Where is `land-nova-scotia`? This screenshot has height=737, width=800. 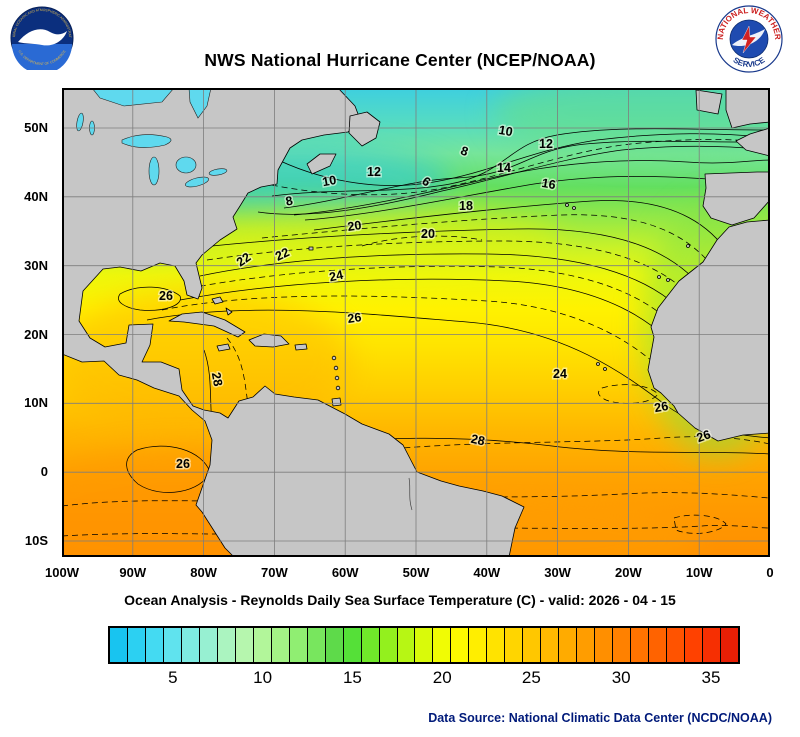 land-nova-scotia is located at coordinates (321, 164).